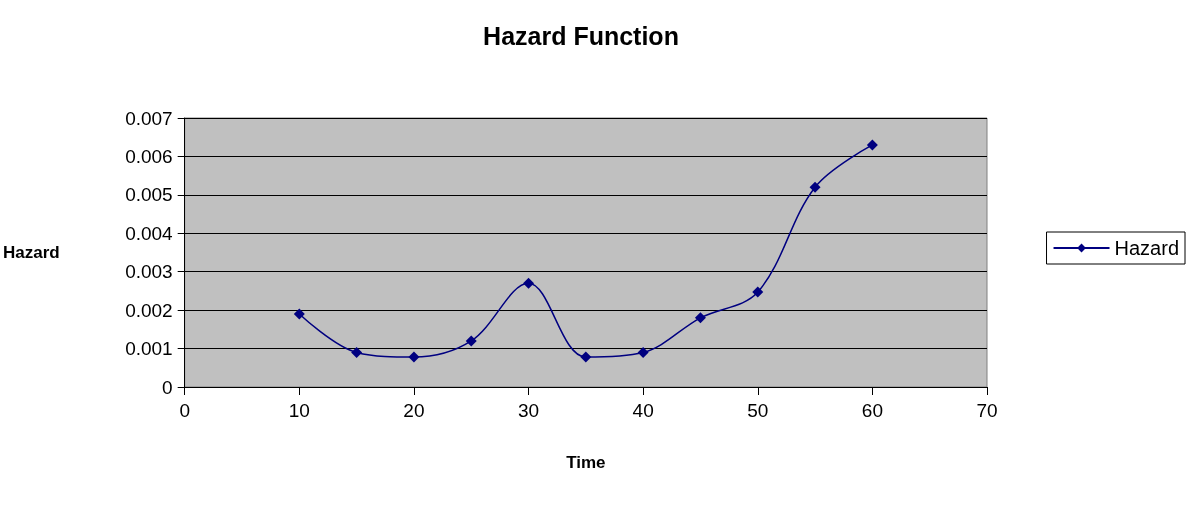 This screenshot has height=506, width=1191. What do you see at coordinates (149, 118) in the screenshot?
I see `y-tick-label: 0.007` at bounding box center [149, 118].